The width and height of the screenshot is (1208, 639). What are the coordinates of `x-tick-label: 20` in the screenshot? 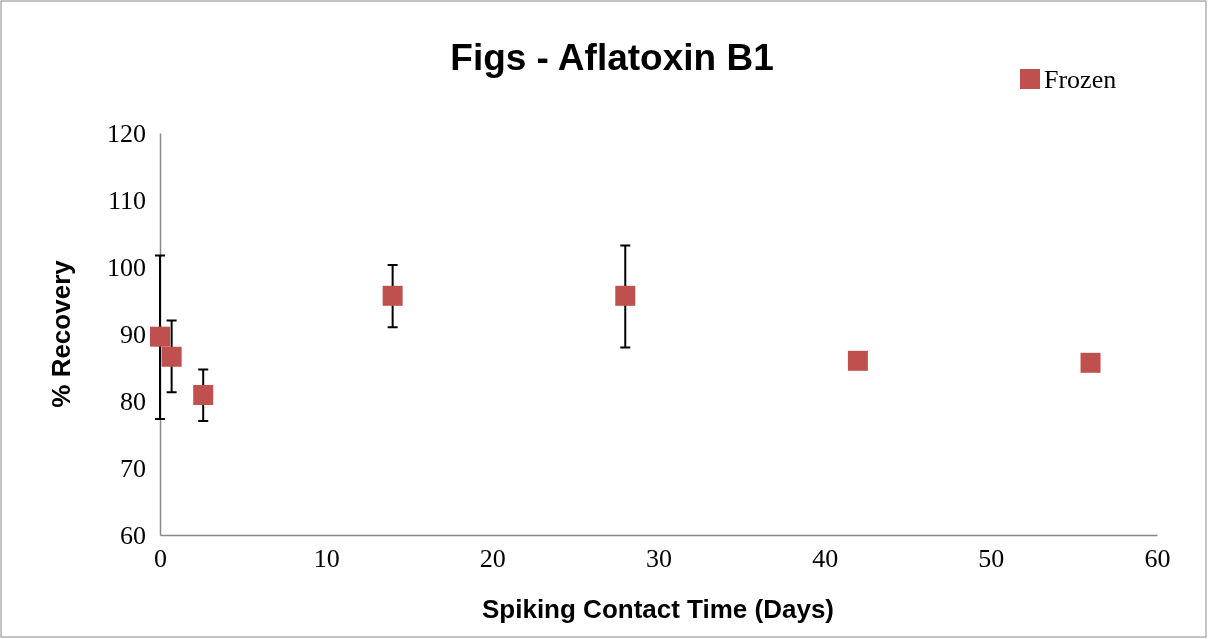 It's located at (492, 559).